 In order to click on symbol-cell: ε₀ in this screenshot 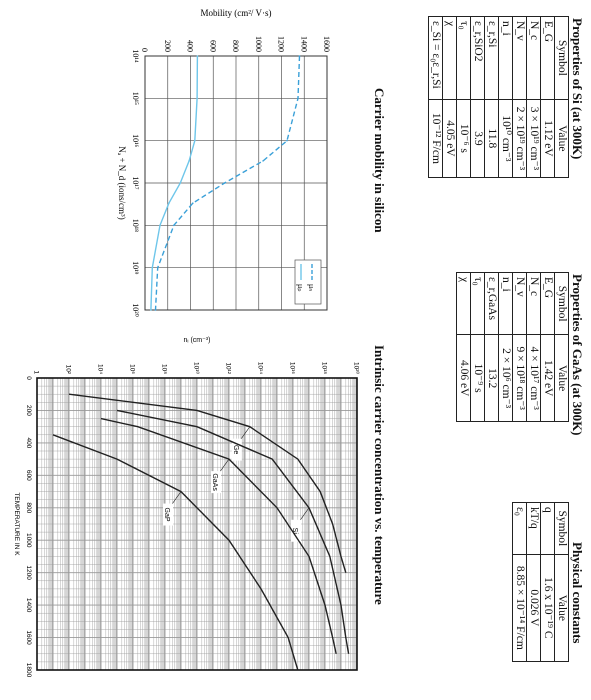, I will do `click(519, 528)`.